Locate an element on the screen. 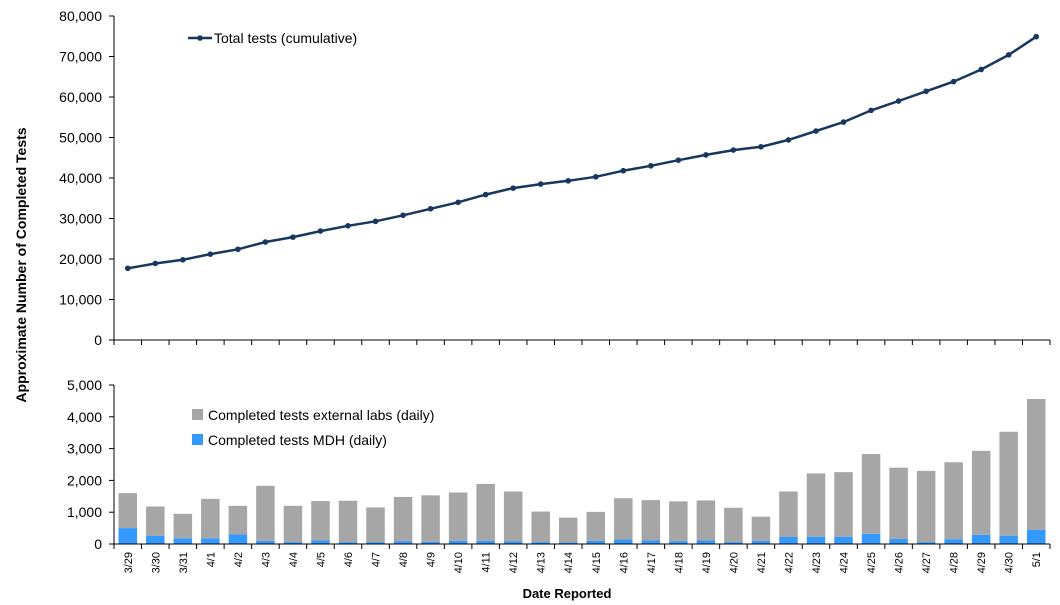  legend-swatch-mdh is located at coordinates (197, 439).